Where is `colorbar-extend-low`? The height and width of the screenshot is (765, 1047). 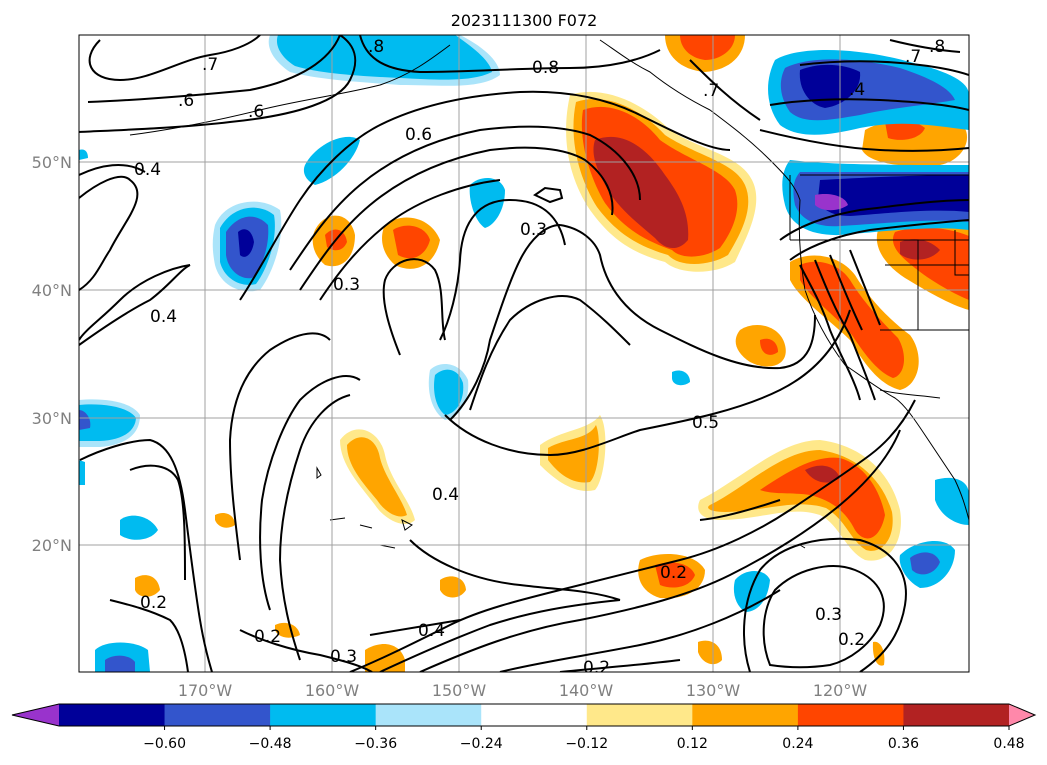 colorbar-extend-low is located at coordinates (35, 715).